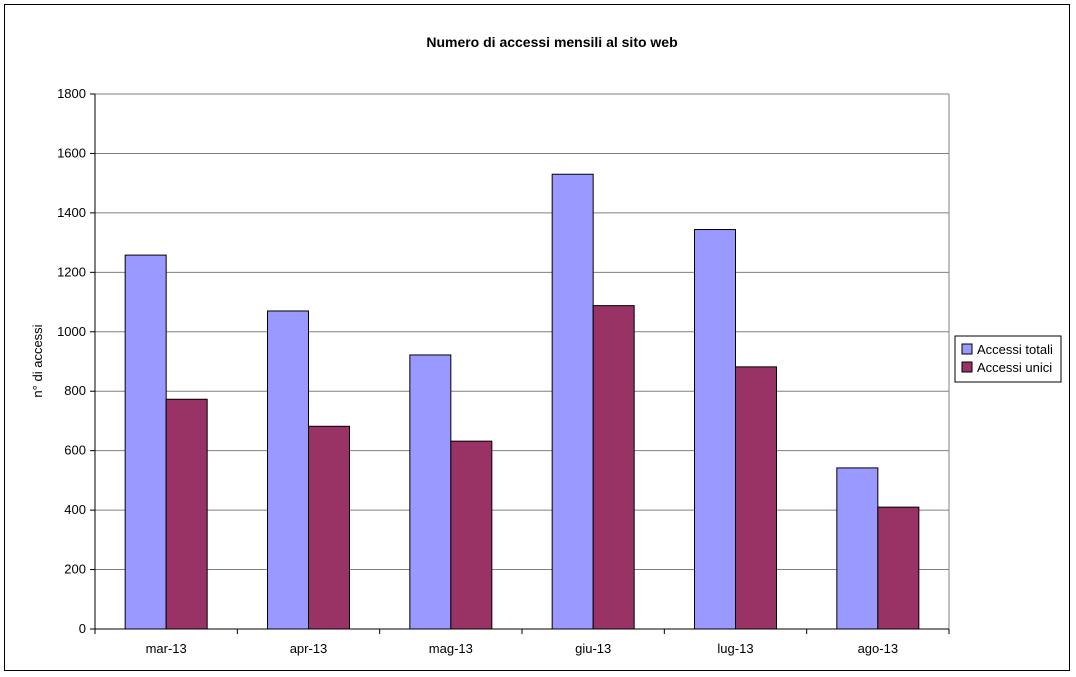  What do you see at coordinates (71, 331) in the screenshot?
I see `y-tick-label: 1000` at bounding box center [71, 331].